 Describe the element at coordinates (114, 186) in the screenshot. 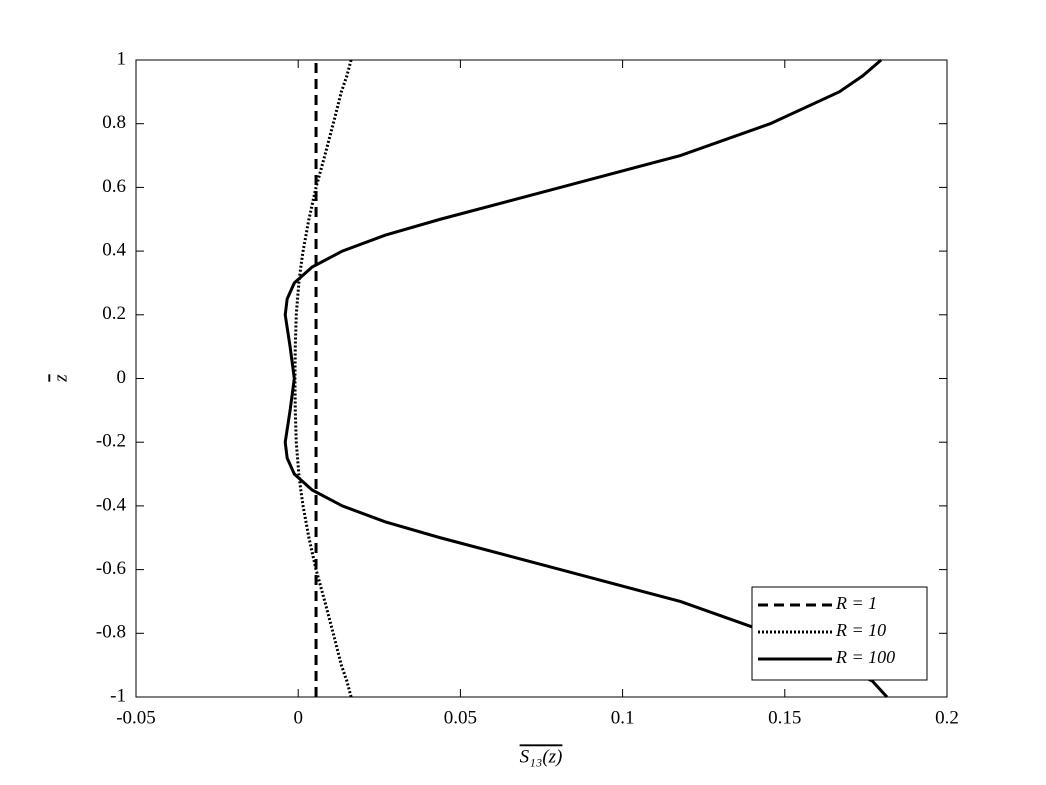

I see `y-tick-label: 0.6` at that location.